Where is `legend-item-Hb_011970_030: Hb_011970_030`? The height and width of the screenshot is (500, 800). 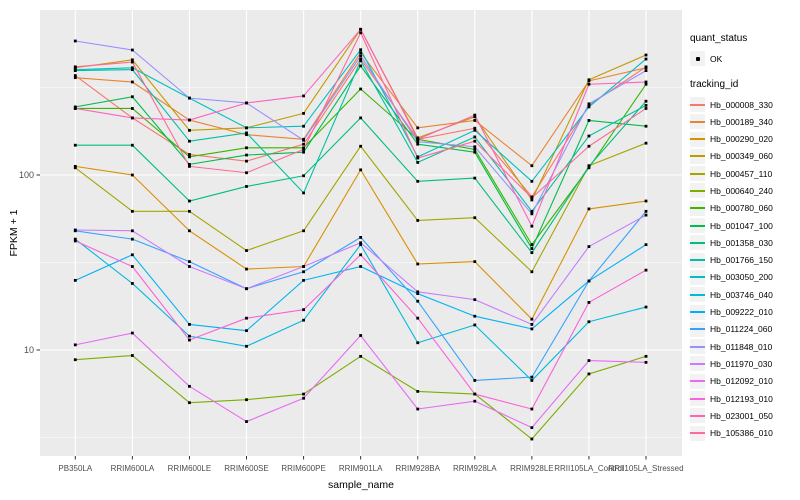 legend-item-Hb_011970_030: Hb_011970_030 is located at coordinates (744, 364).